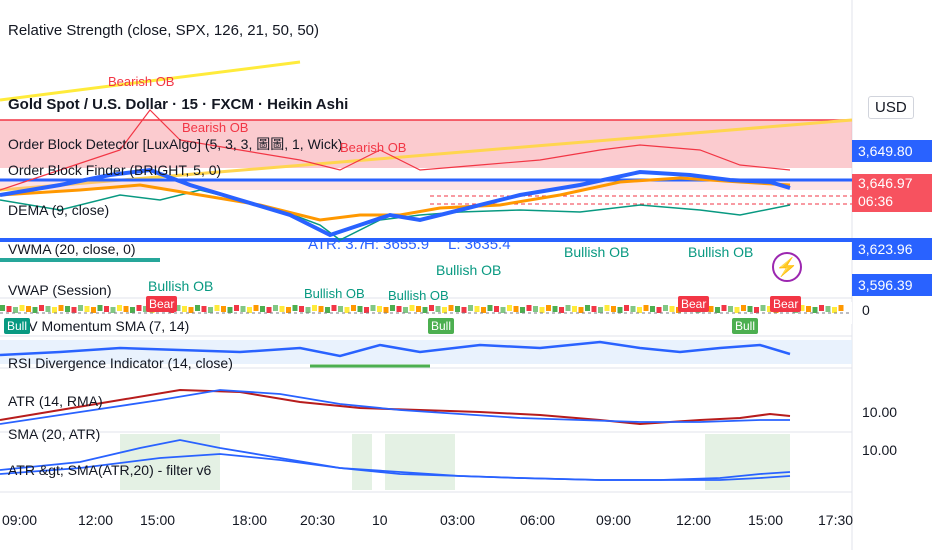  I want to click on indicator-rsi-div: RSI Divergence Indicator (14, close), so click(120, 363).